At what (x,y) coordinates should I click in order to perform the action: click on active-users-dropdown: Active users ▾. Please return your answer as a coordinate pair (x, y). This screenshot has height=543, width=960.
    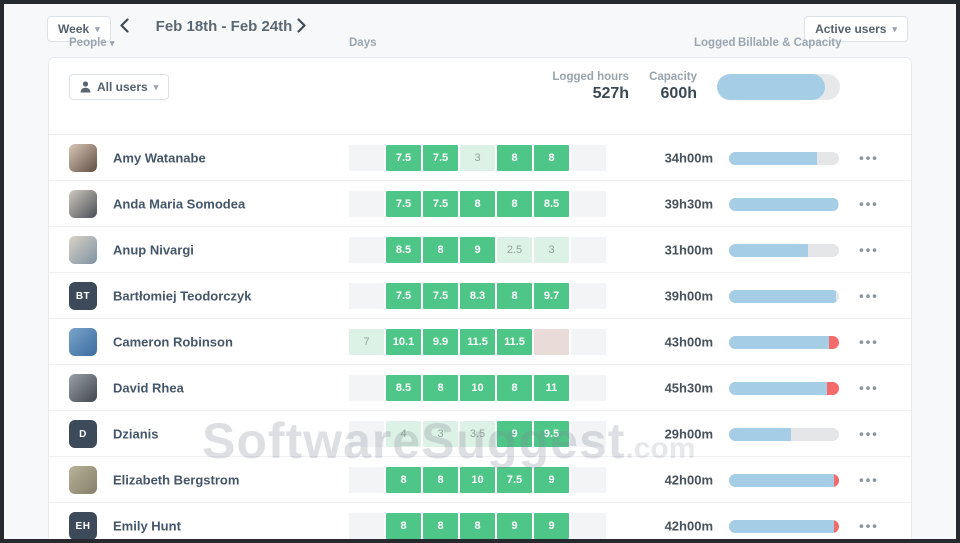
    Looking at the image, I should click on (856, 29).